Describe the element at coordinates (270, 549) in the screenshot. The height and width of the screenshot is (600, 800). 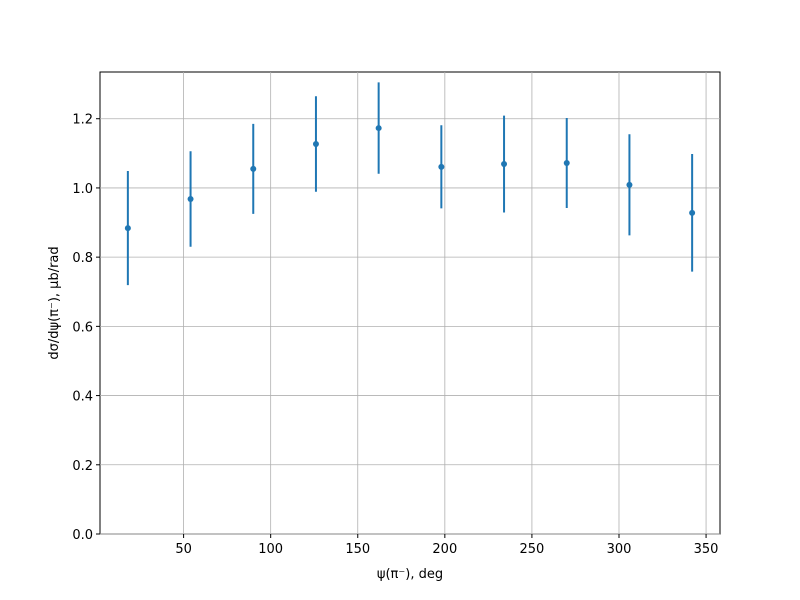
I see `x-tick-label: 100` at that location.